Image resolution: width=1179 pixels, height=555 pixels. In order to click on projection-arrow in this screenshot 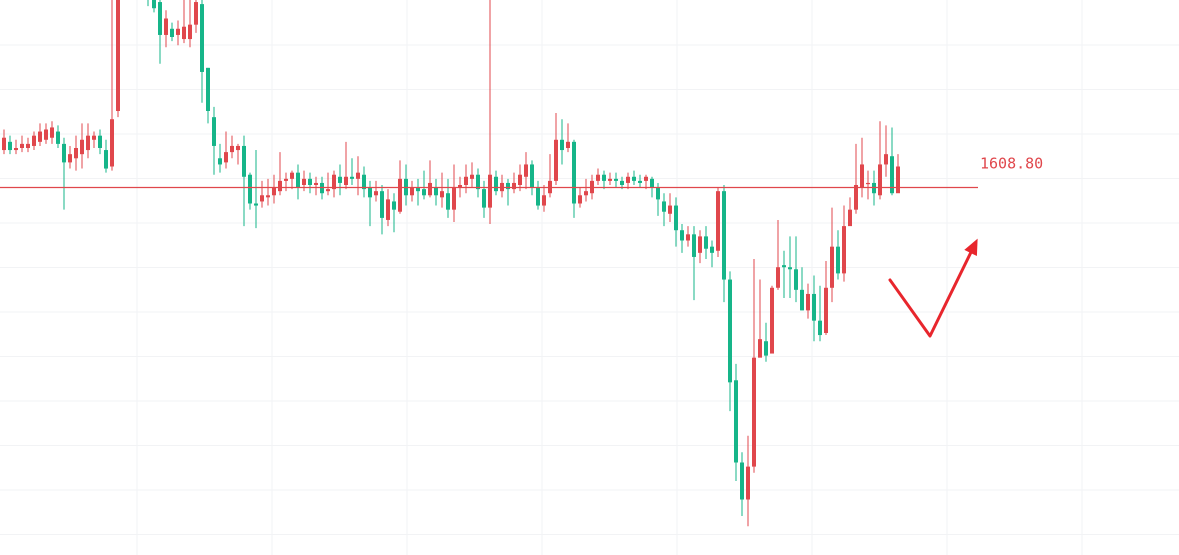, I will do `click(932, 290)`.